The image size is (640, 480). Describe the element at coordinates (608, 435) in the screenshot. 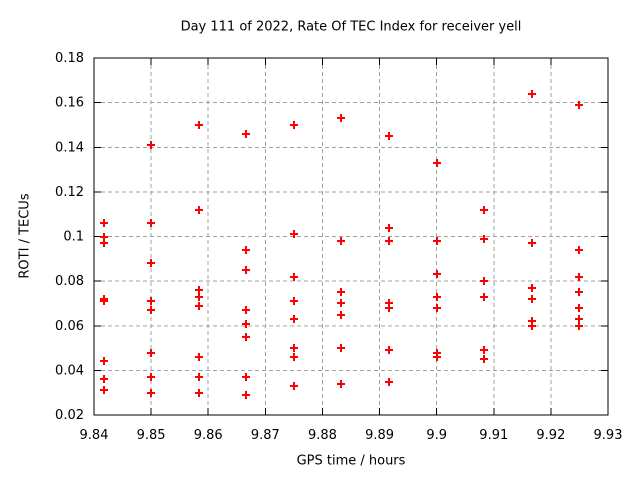

I see `x-tick-label: 9.93` at that location.